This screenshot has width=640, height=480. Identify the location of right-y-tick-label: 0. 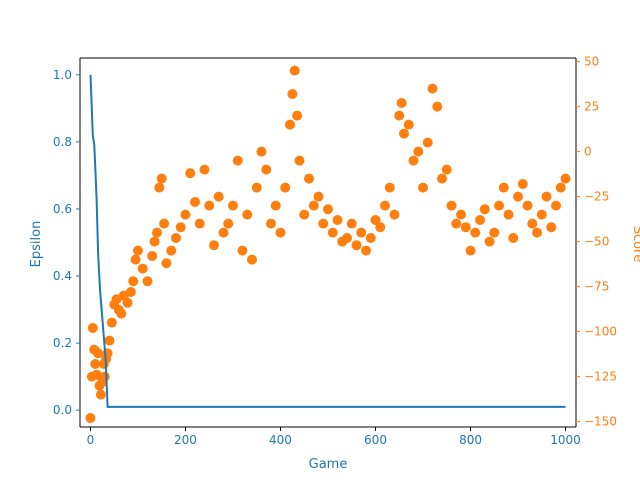
(588, 152).